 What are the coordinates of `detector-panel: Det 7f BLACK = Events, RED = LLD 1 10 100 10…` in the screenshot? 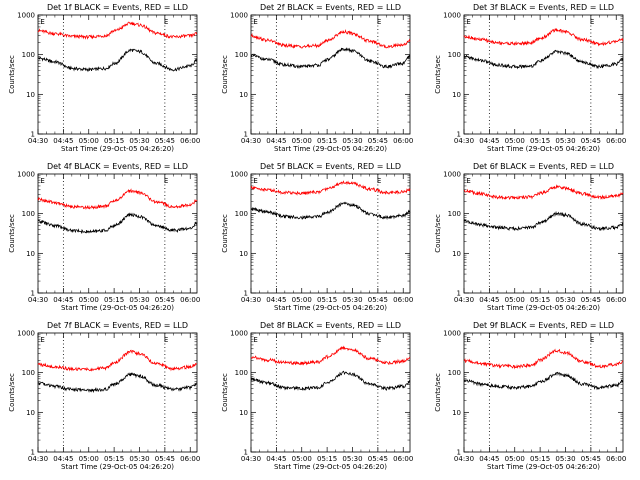 It's located at (104, 396).